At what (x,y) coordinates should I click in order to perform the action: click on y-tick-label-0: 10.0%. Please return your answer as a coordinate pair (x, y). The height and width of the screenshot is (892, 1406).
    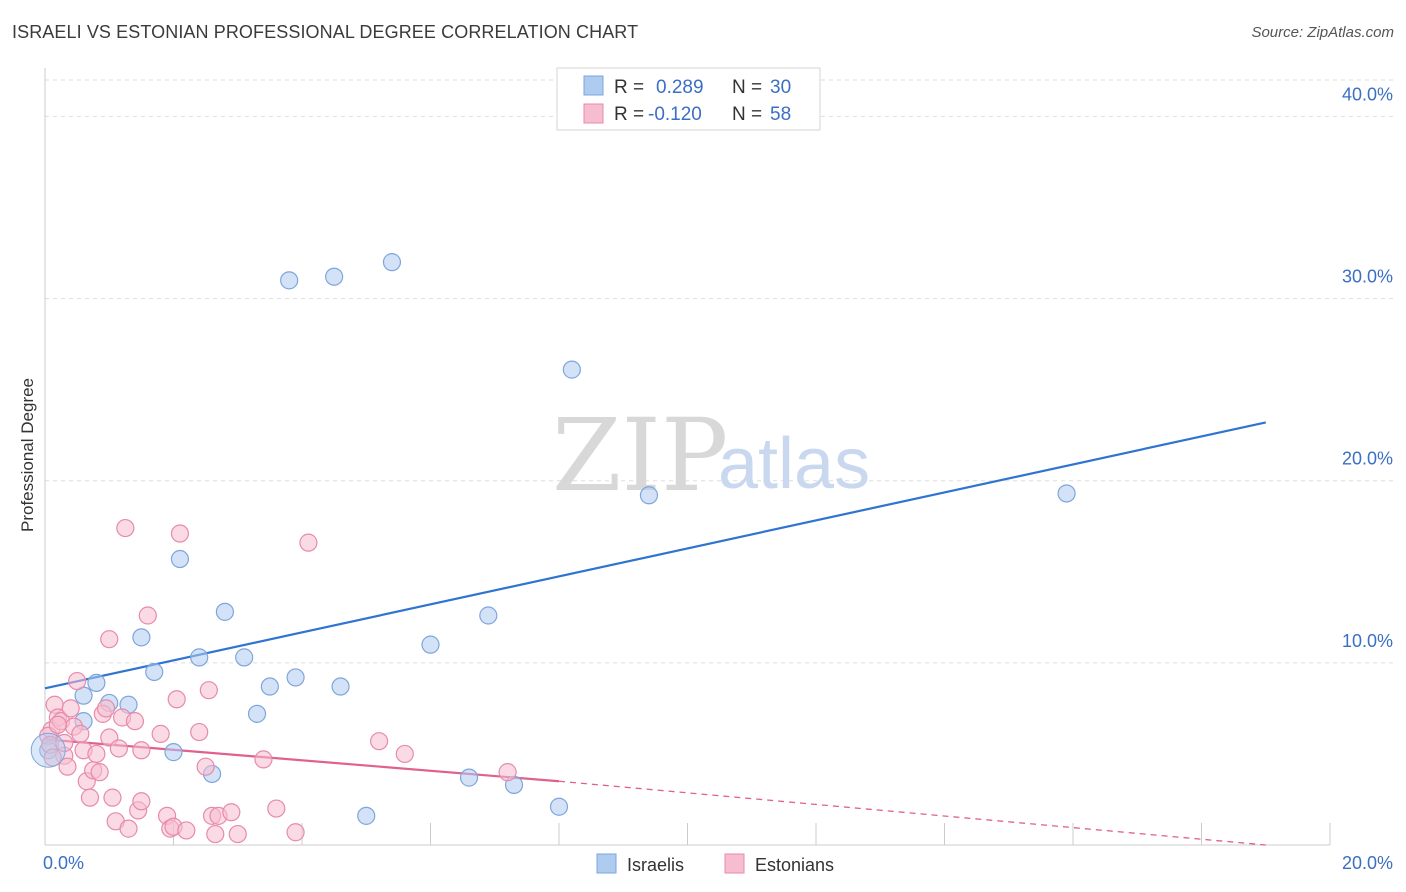
    Looking at the image, I should click on (1367, 641).